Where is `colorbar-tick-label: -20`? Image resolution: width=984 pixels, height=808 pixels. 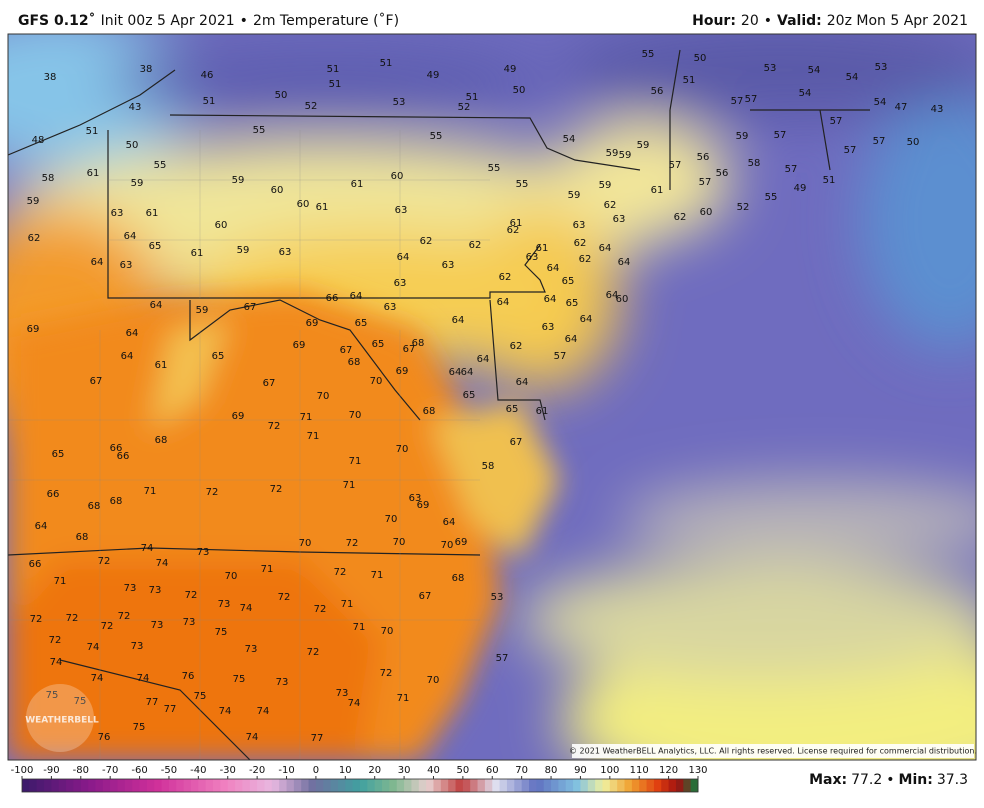
colorbar-tick-label: -20 is located at coordinates (257, 770).